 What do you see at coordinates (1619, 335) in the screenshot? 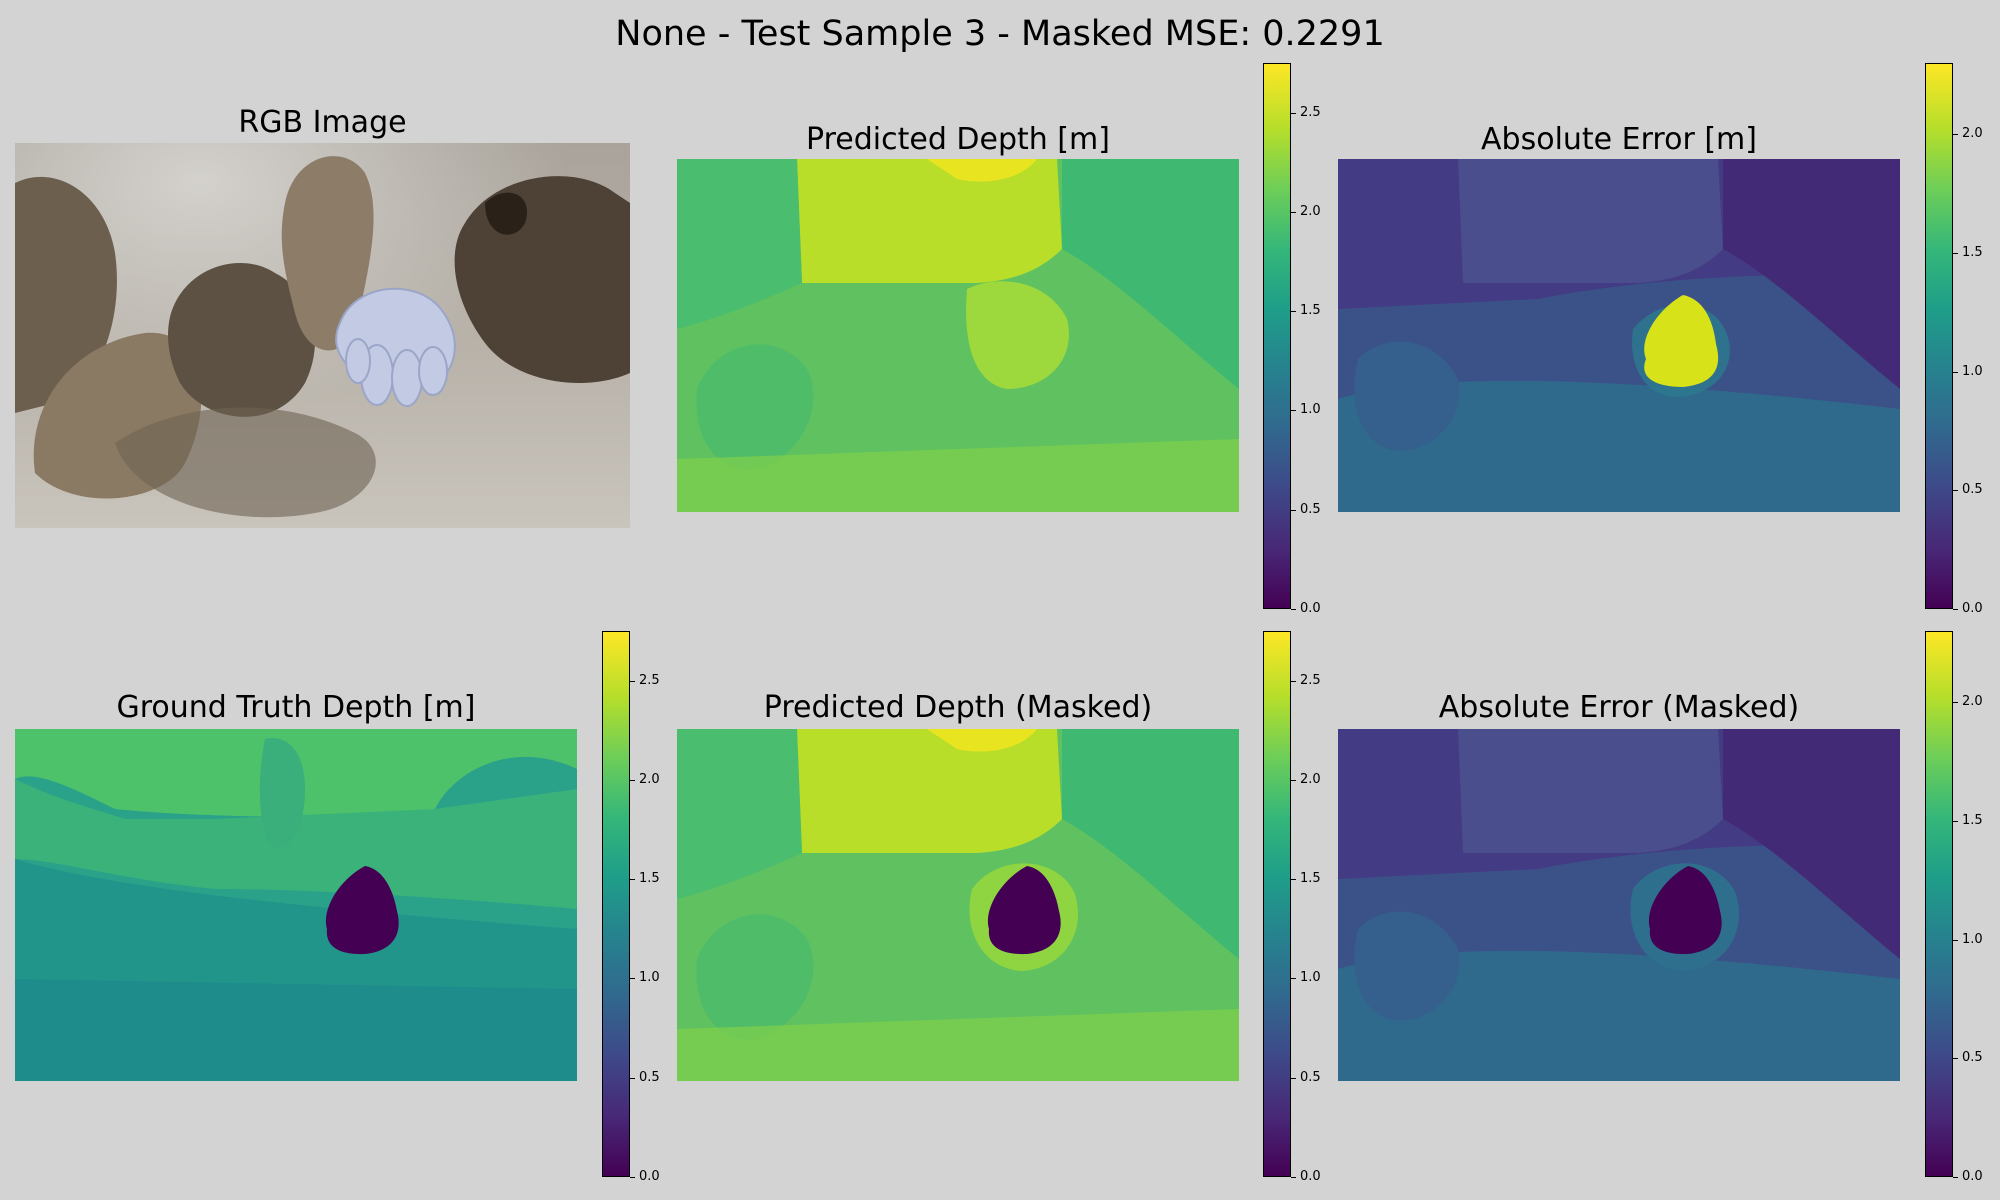
I see `absolute-error-map` at bounding box center [1619, 335].